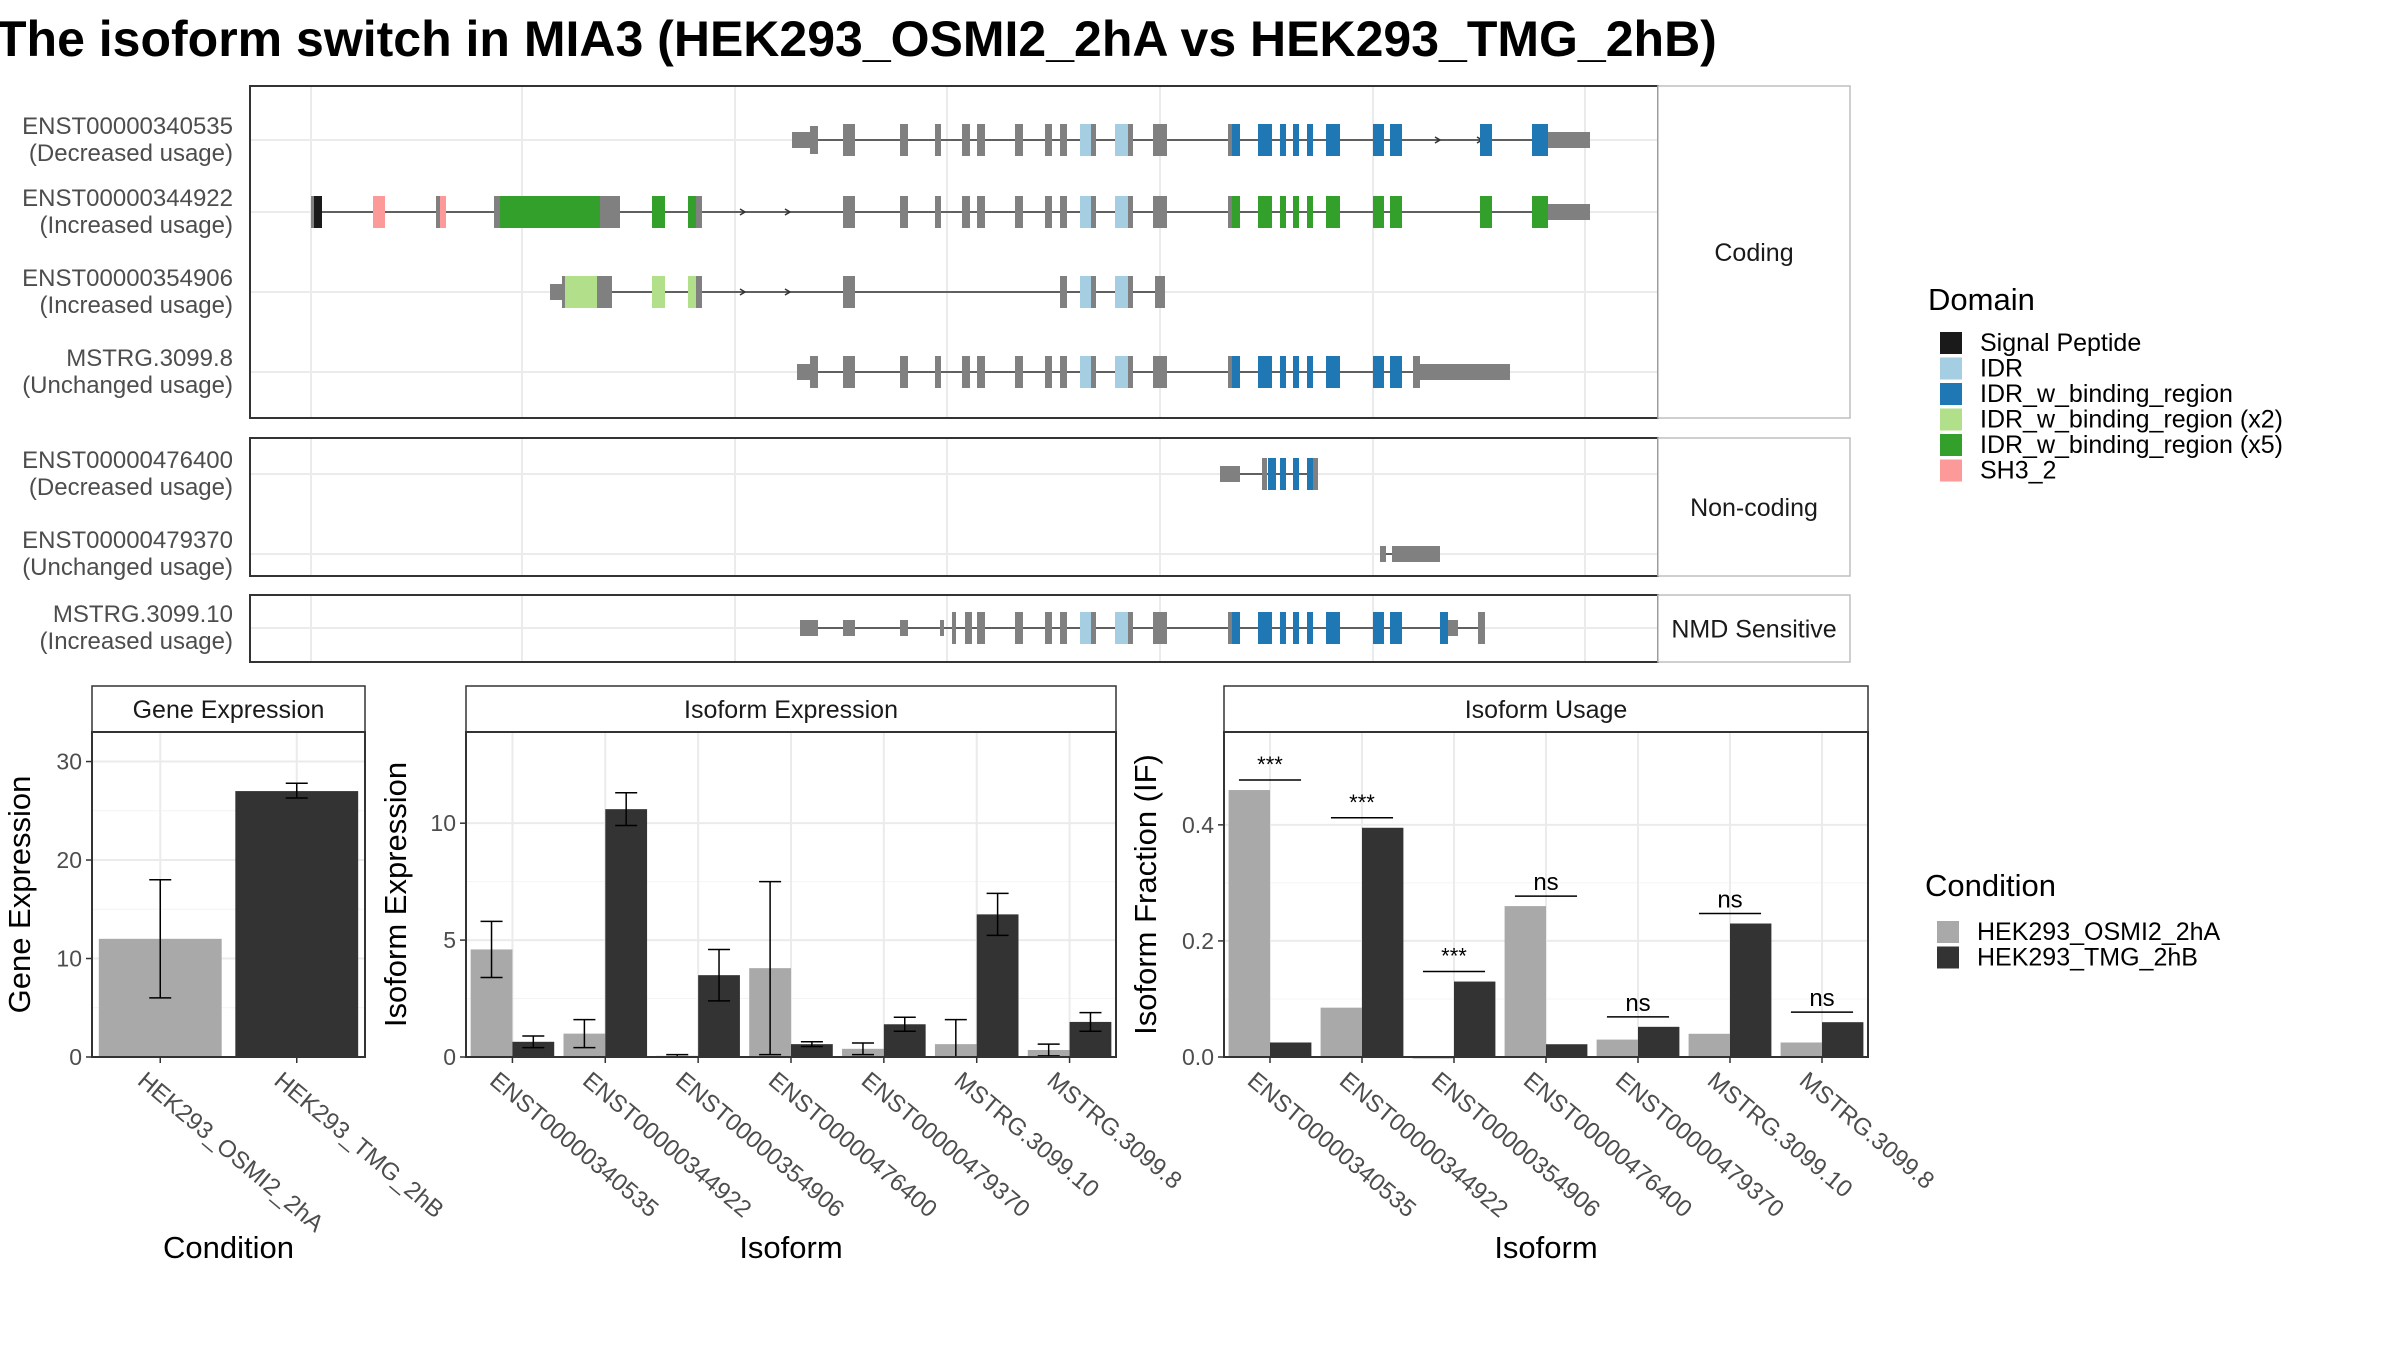 The width and height of the screenshot is (2400, 1350). Describe the element at coordinates (143, 614) in the screenshot. I see `transcript-id-label: MSTRG.3099.10` at that location.